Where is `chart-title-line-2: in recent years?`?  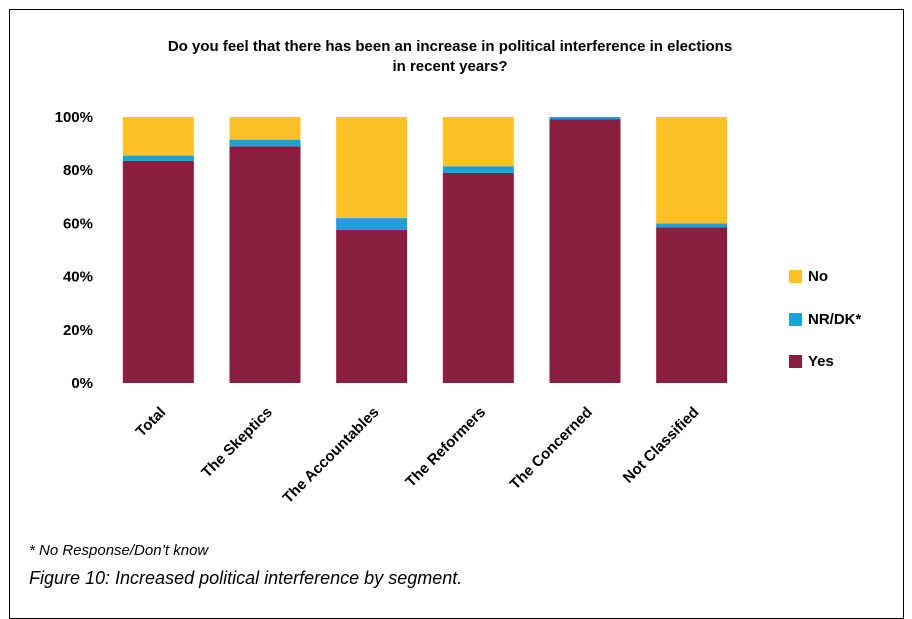
chart-title-line-2: in recent years? is located at coordinates (450, 66).